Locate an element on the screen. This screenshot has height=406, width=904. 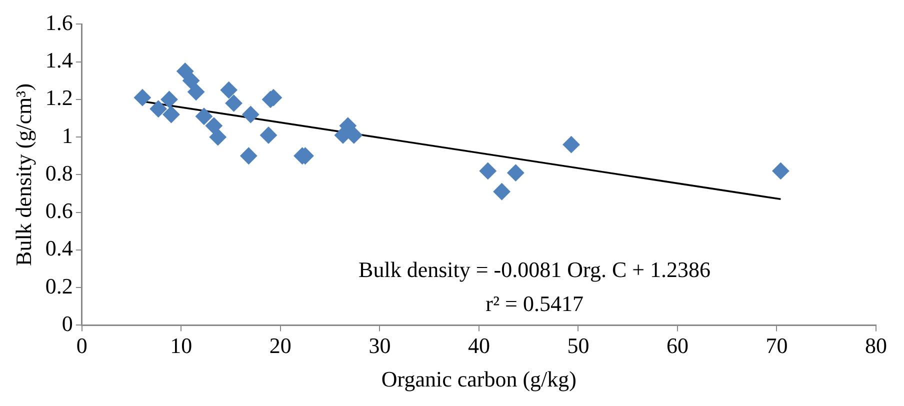
y-axis-title: Bulk density (g/cm³) is located at coordinates (23, 174).